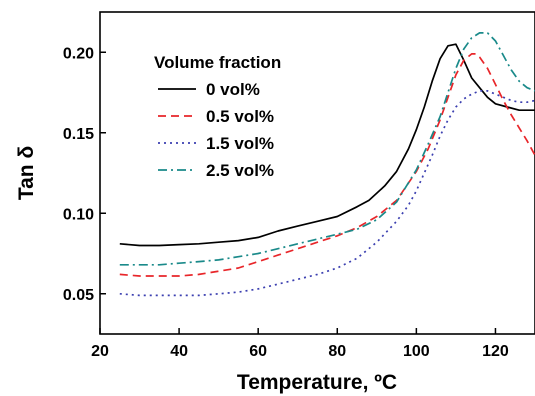 The height and width of the screenshot is (396, 535). Describe the element at coordinates (337, 351) in the screenshot. I see `x-tick-label: 80` at that location.